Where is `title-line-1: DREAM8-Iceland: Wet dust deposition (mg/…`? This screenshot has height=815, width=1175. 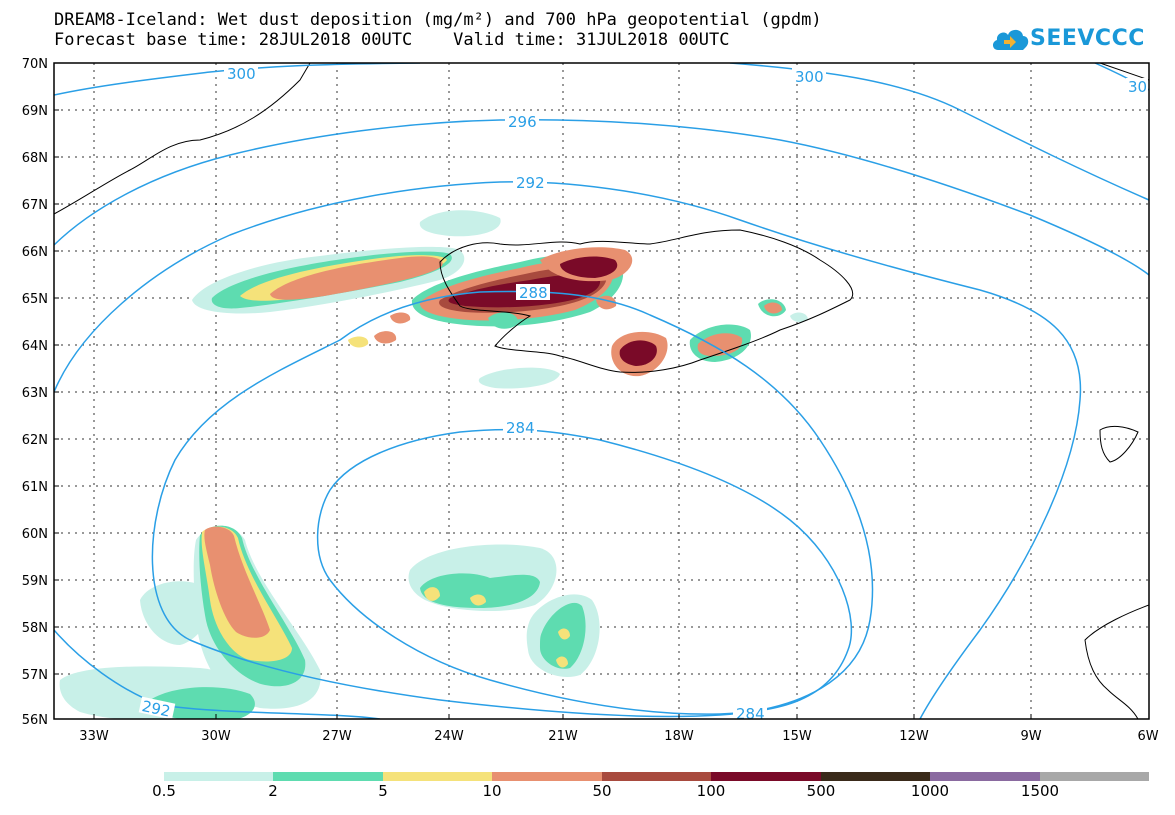 title-line-1: DREAM8-Iceland: Wet dust deposition (mg/… is located at coordinates (438, 20).